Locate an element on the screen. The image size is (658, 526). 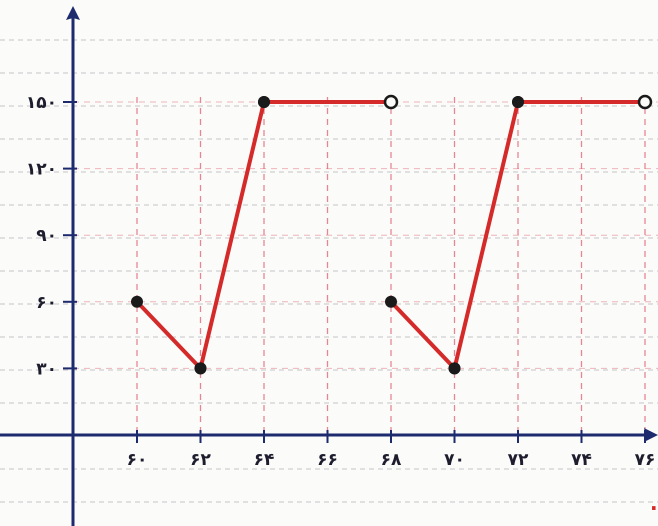
caption: ت طلا در سال ۷۲ برابر ۱۵۰ دلار می باشد. is located at coordinates (654, 503).